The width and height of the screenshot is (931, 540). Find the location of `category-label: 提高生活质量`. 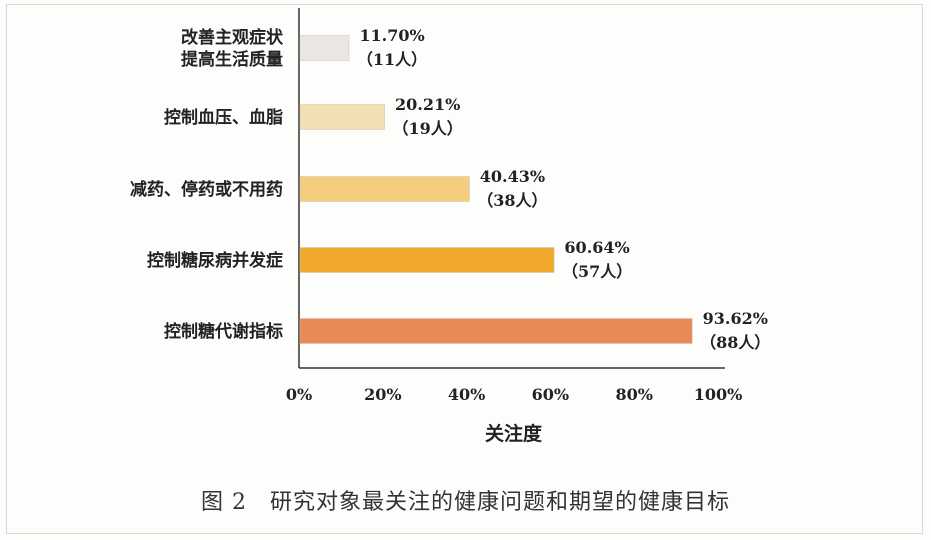

category-label: 提高生活质量 is located at coordinates (232, 59).